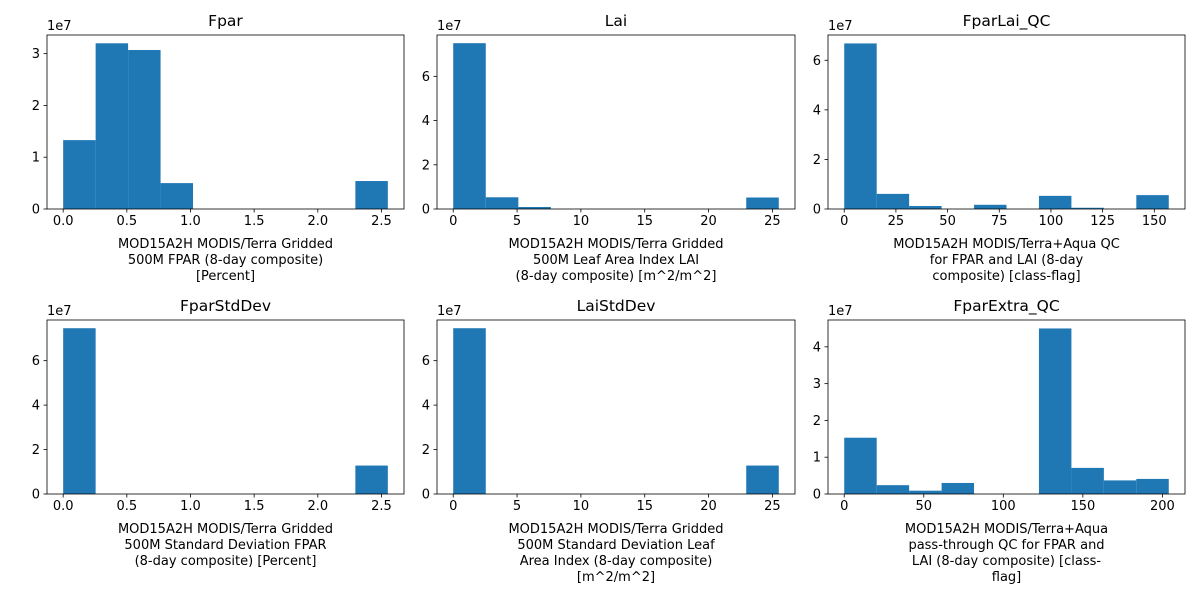 This screenshot has height=600, width=1200. Describe the element at coordinates (63, 506) in the screenshot. I see `x-tick-label: 0.0` at that location.